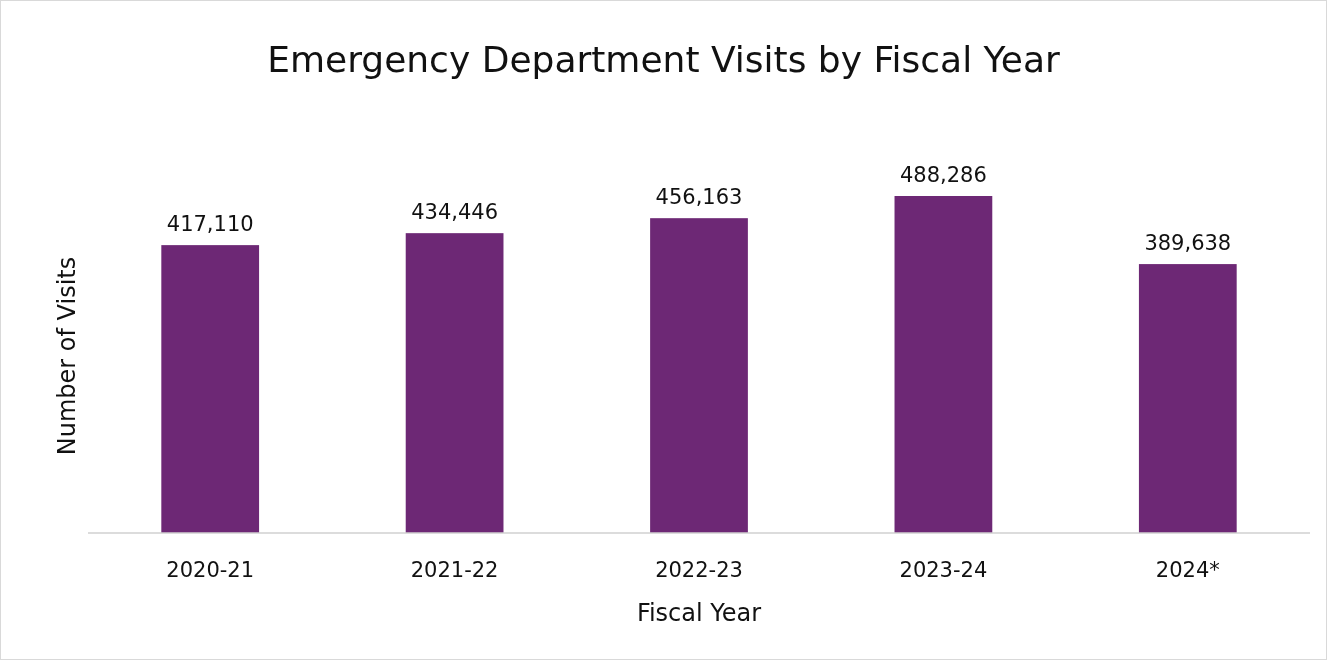 The image size is (1327, 660). I want to click on x-tick-label: 2023-24, so click(943, 570).